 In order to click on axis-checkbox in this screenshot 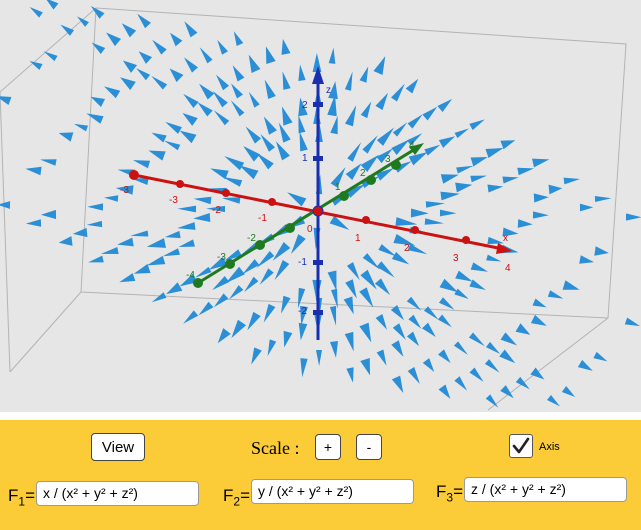, I will do `click(521, 446)`.